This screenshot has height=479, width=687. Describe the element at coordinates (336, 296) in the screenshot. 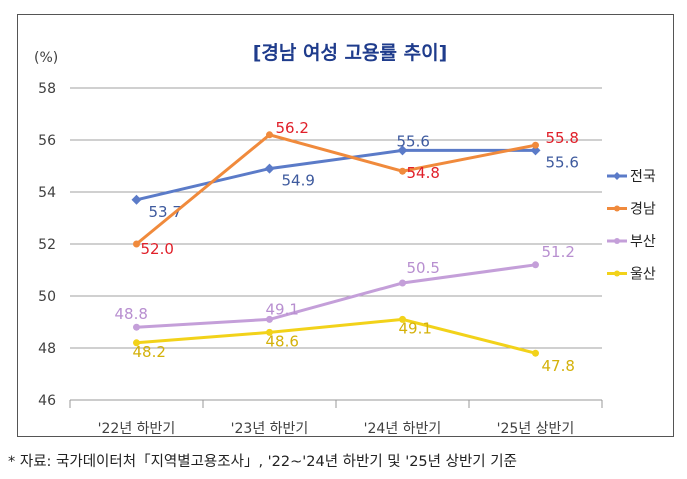

I see `series-line-부산` at that location.